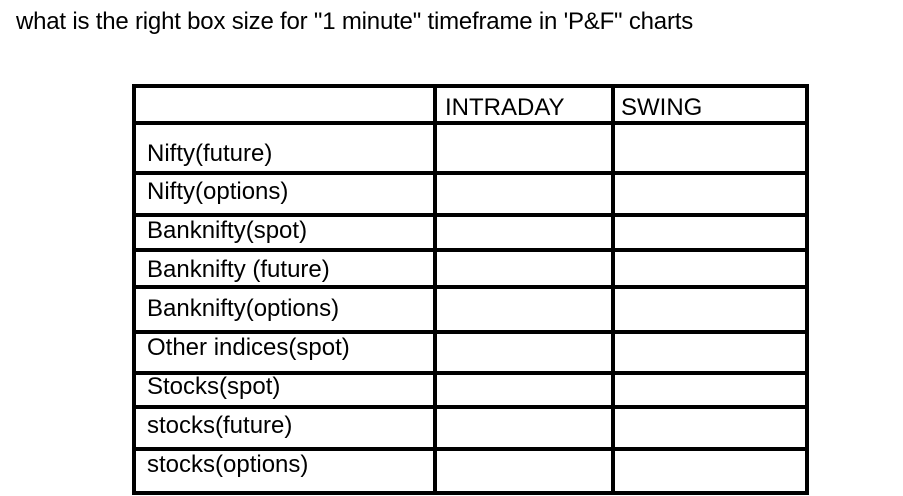  Describe the element at coordinates (210, 153) in the screenshot. I see `row-label: Nifty(future)` at that location.